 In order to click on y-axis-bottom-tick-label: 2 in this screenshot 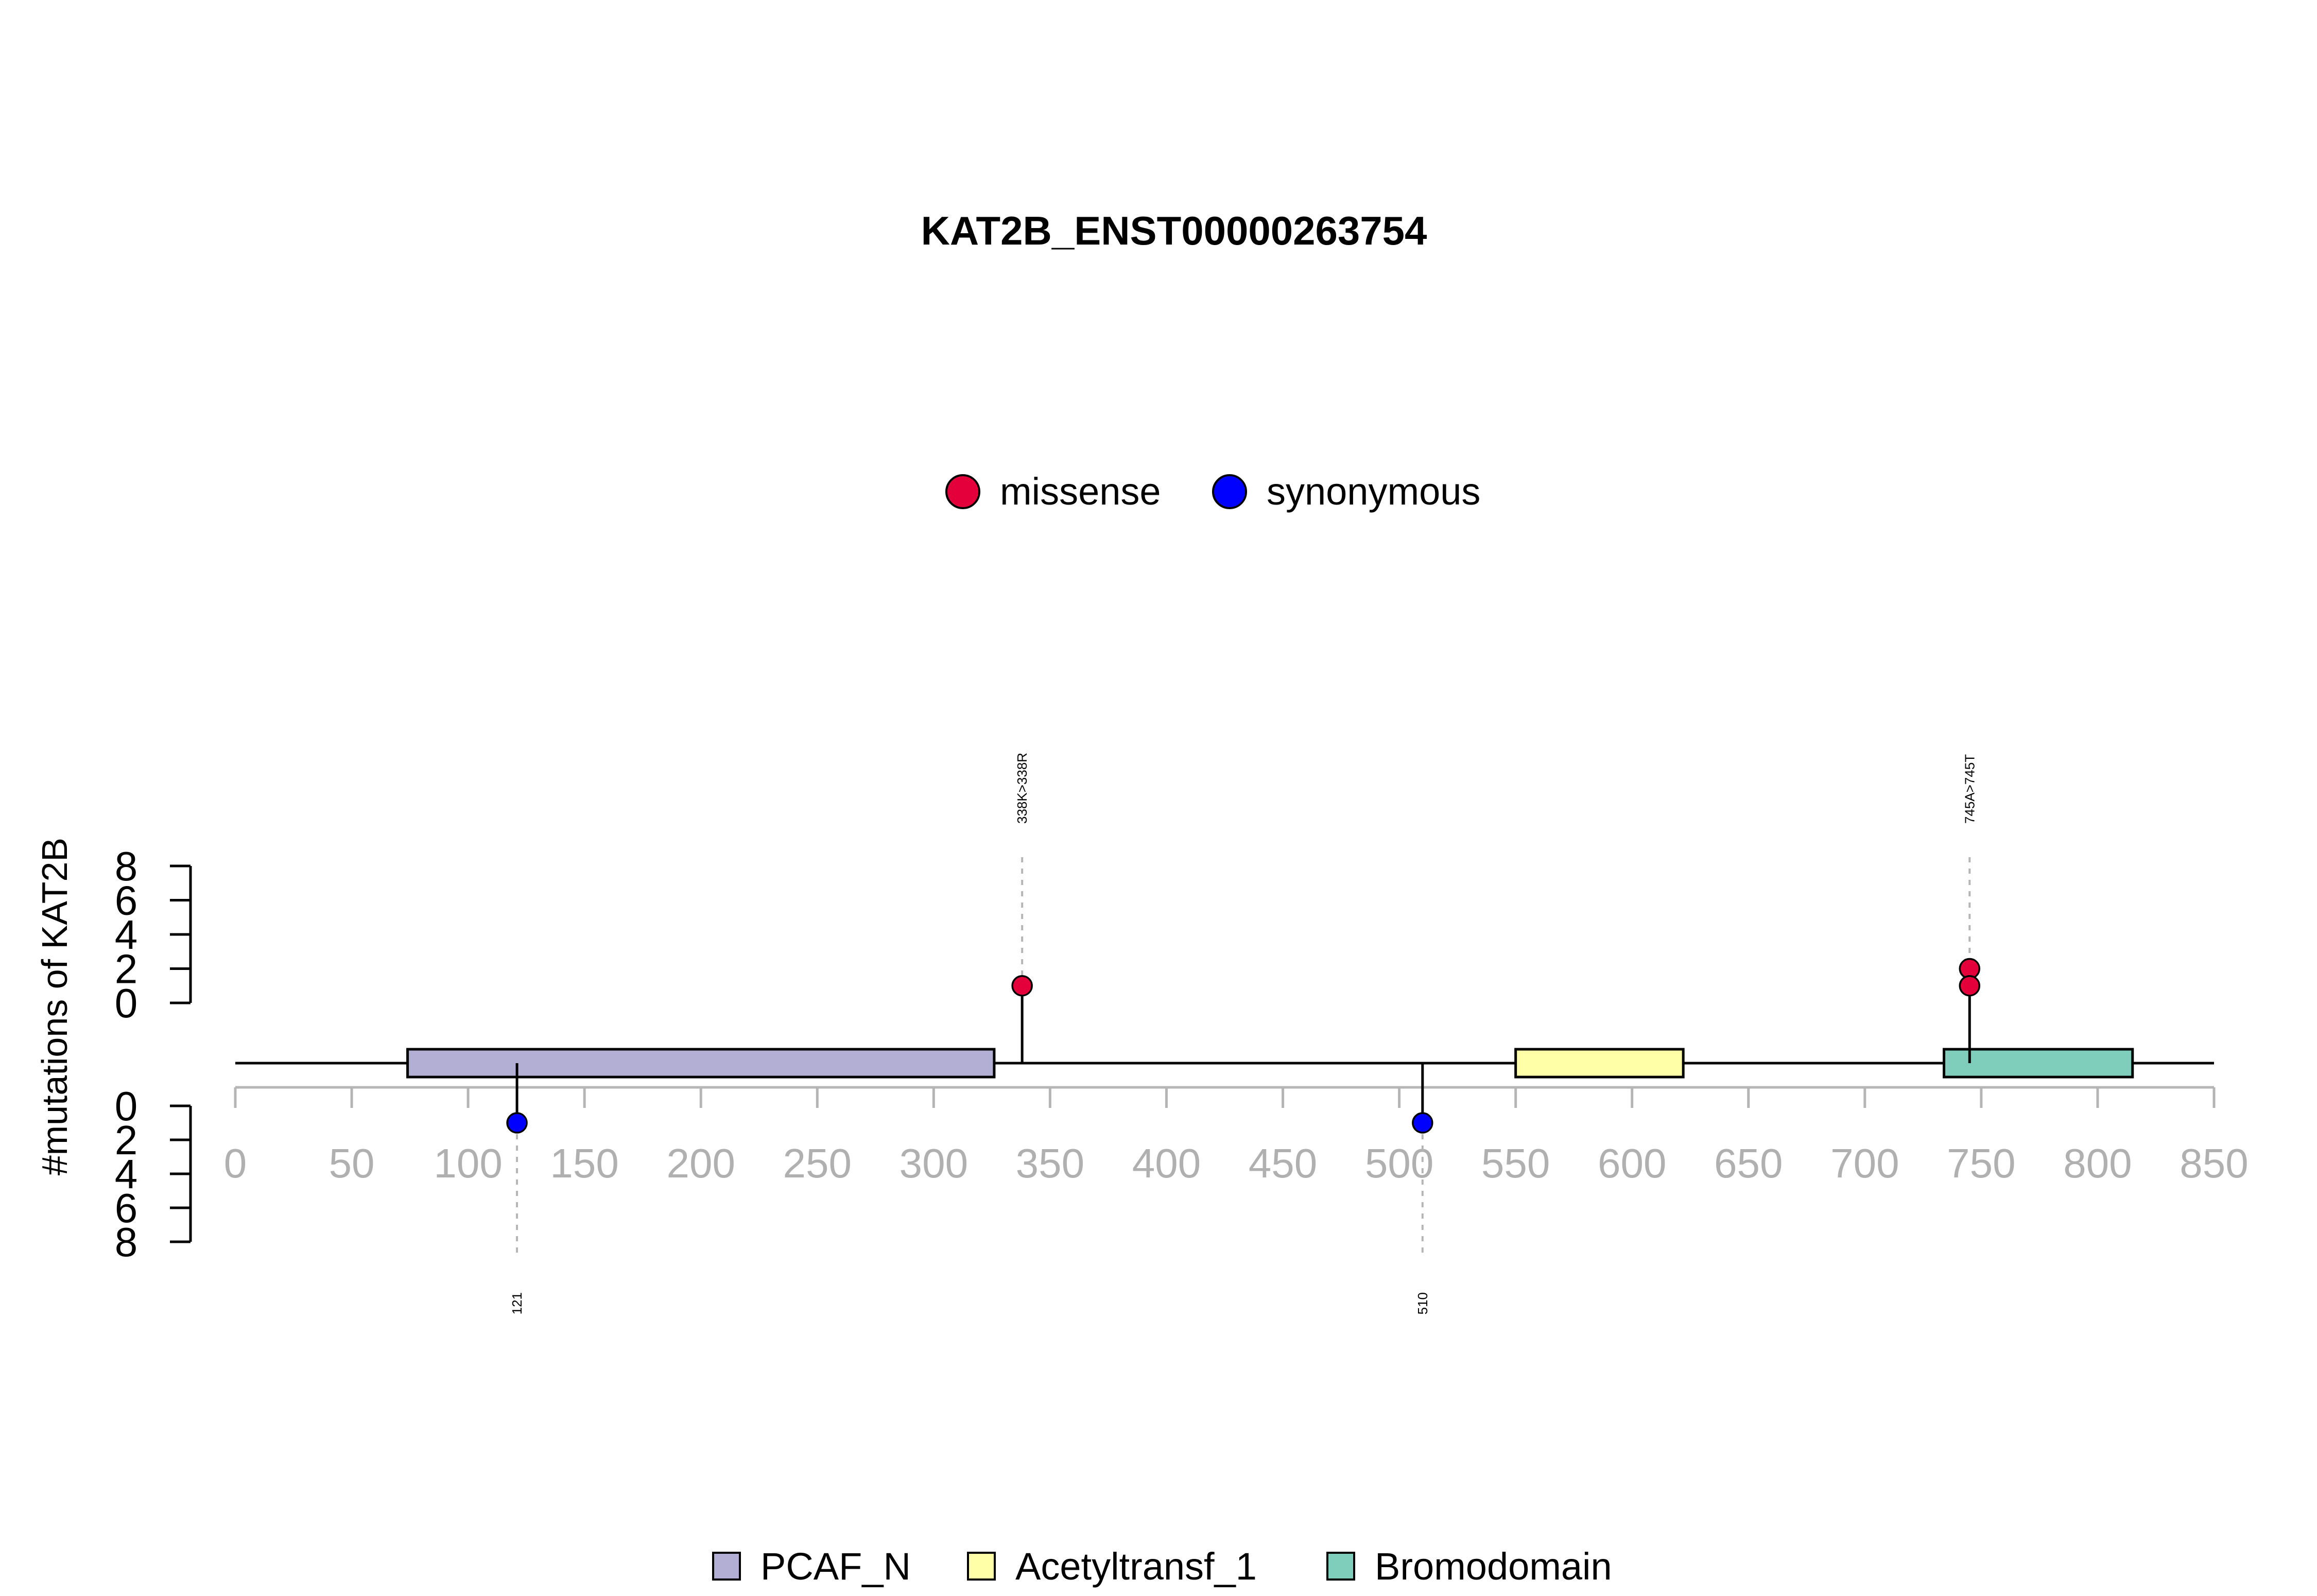, I will do `click(126, 1140)`.